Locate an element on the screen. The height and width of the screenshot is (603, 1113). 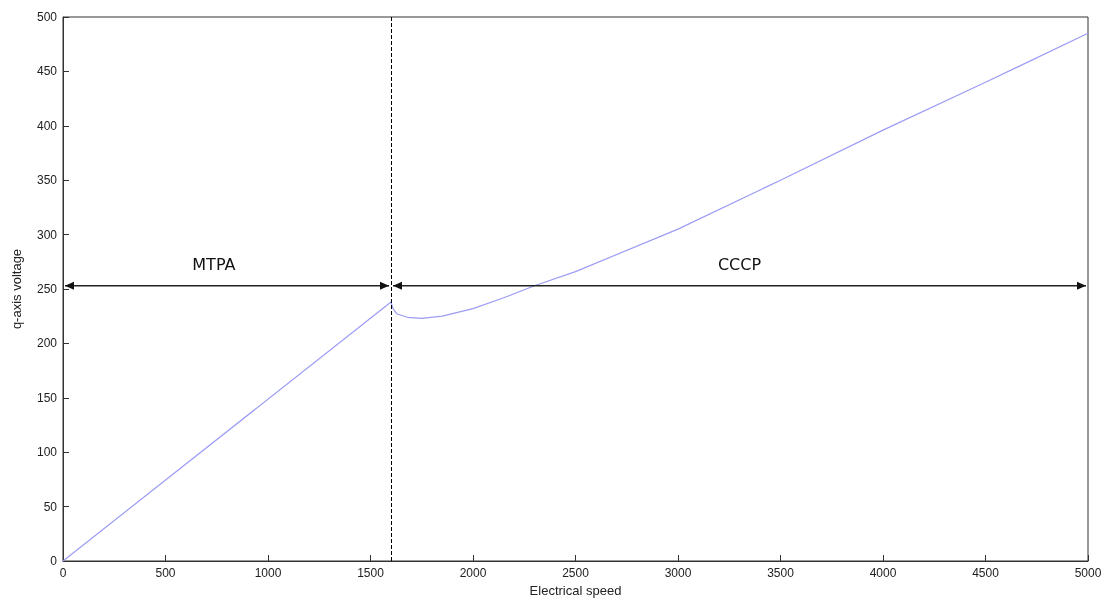
y-tick-label: 50 is located at coordinates (50, 506).